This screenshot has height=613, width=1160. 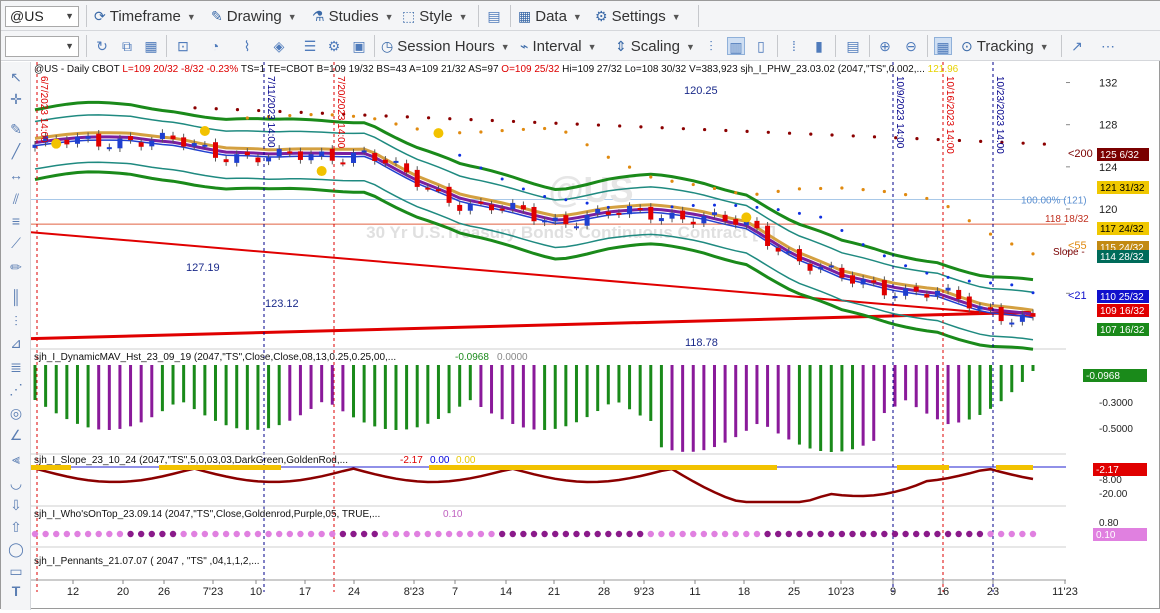 I want to click on data-window-icon: ▦, so click(x=943, y=46).